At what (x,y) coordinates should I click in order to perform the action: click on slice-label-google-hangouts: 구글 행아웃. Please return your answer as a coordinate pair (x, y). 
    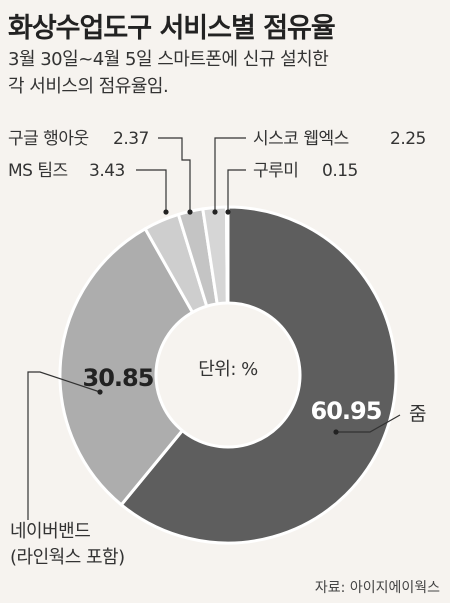
    Looking at the image, I should click on (48, 139).